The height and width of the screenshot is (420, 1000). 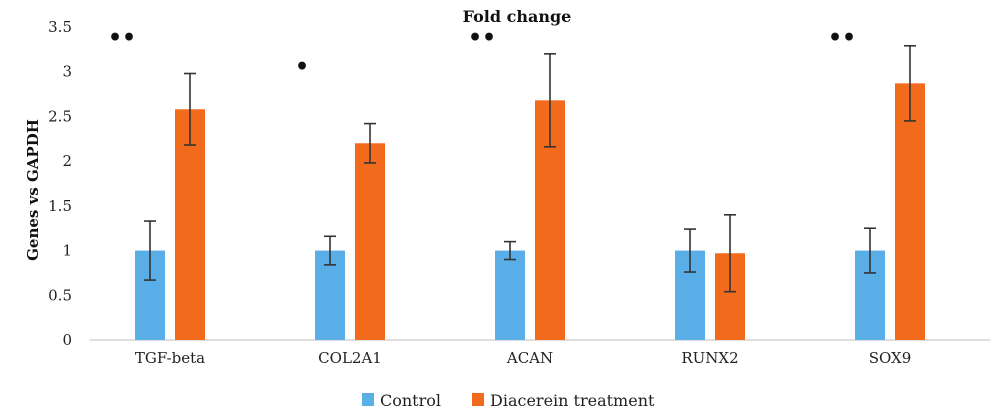 I want to click on y-tick-label: 3.5, so click(x=60, y=27).